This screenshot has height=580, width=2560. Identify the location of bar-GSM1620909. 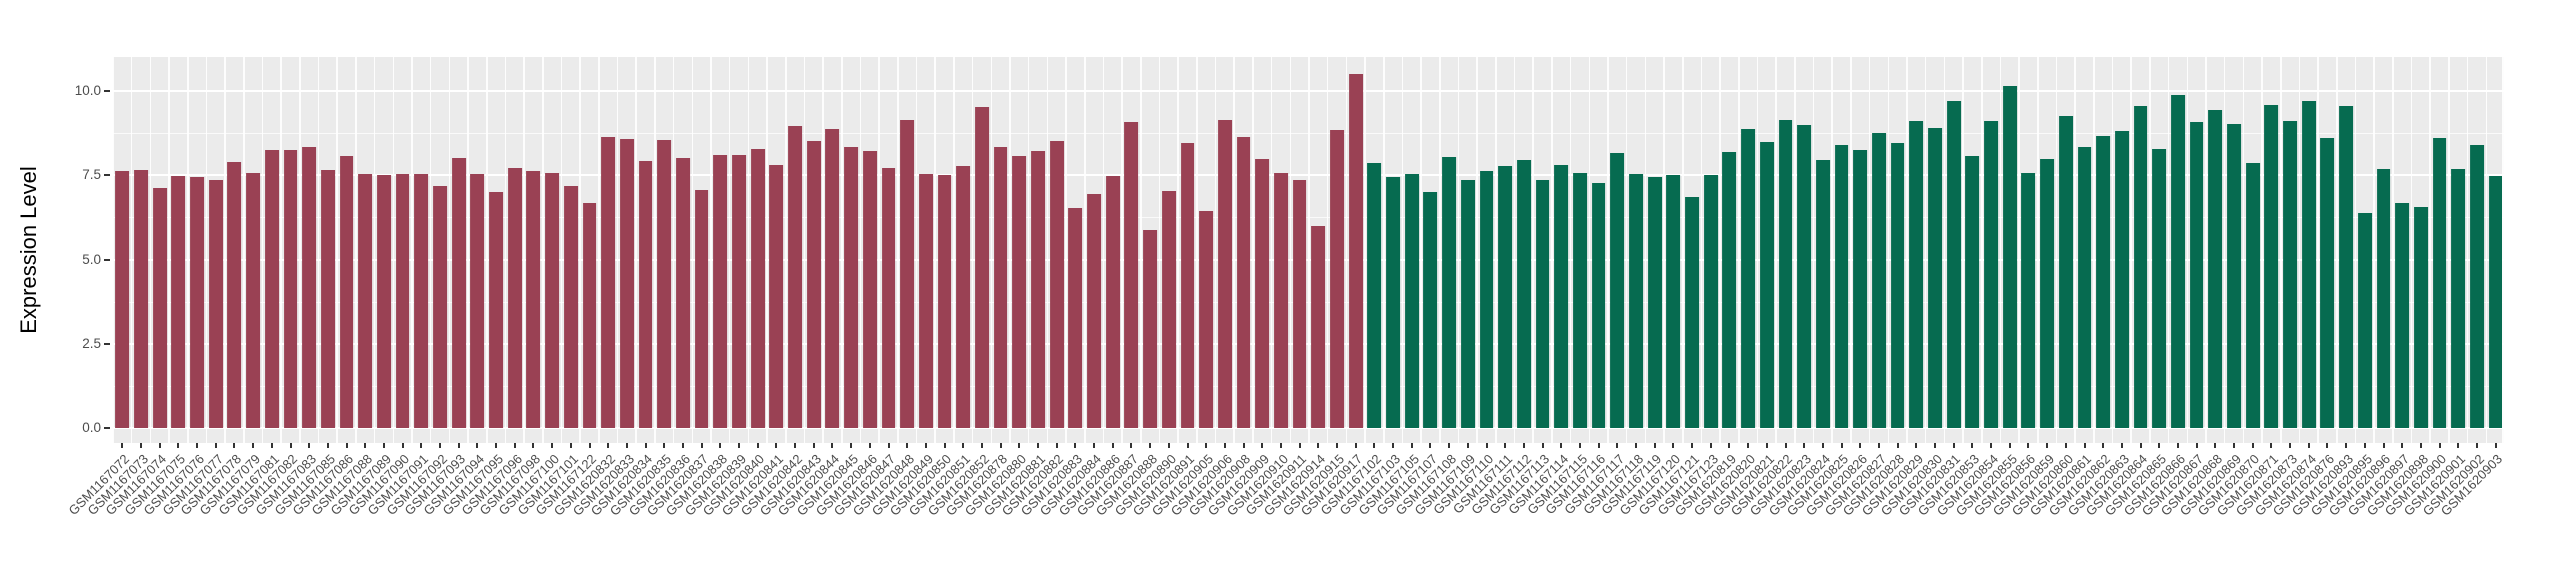
(1262, 293).